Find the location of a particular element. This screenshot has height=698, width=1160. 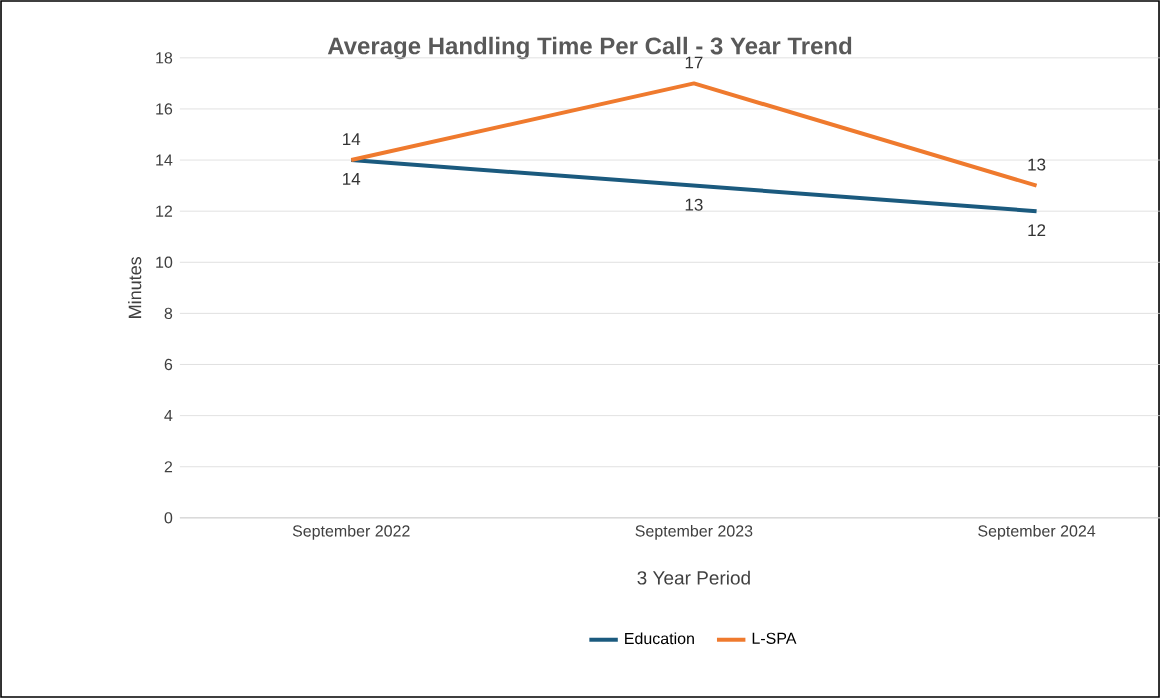

y-tick-label: 18 is located at coordinates (164, 58).